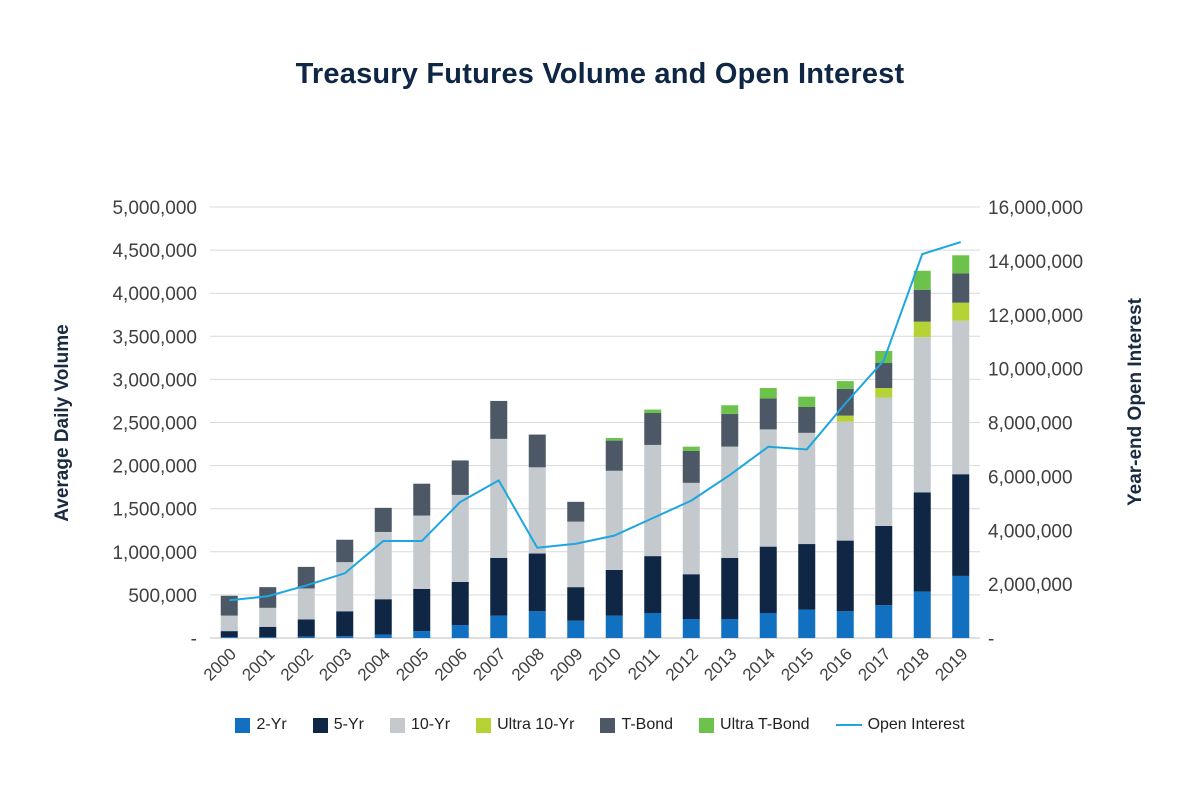 The image size is (1200, 800). Describe the element at coordinates (643, 663) in the screenshot. I see `x-tick-label: 2011` at that location.